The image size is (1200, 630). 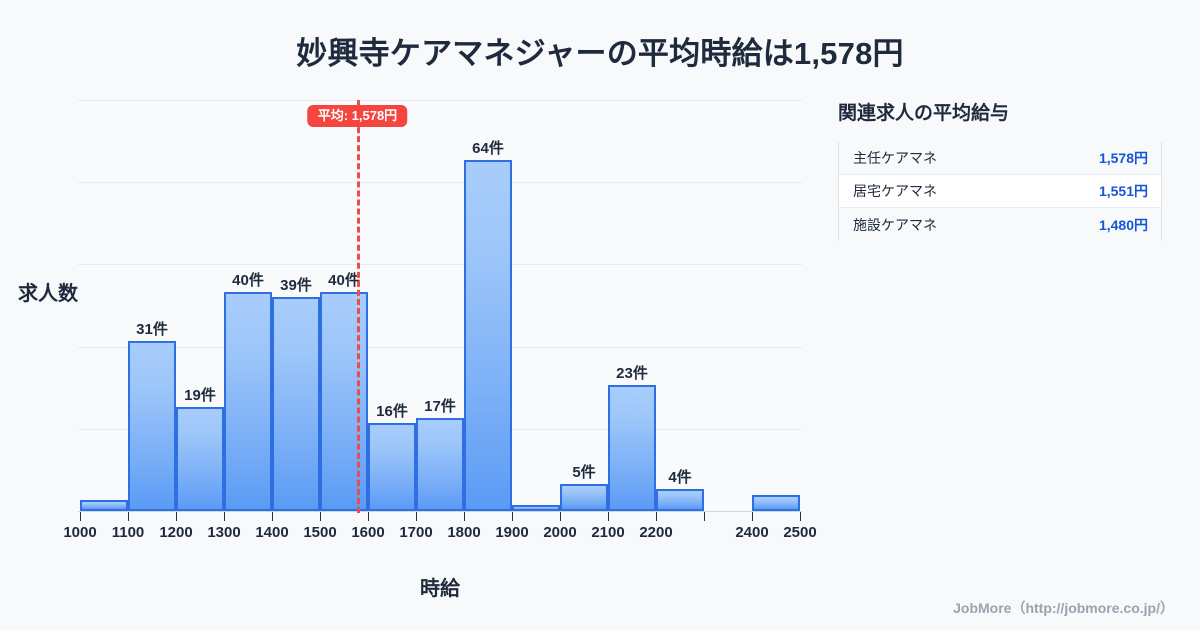 What do you see at coordinates (296, 286) in the screenshot?
I see `bar-value-label: 39件` at bounding box center [296, 286].